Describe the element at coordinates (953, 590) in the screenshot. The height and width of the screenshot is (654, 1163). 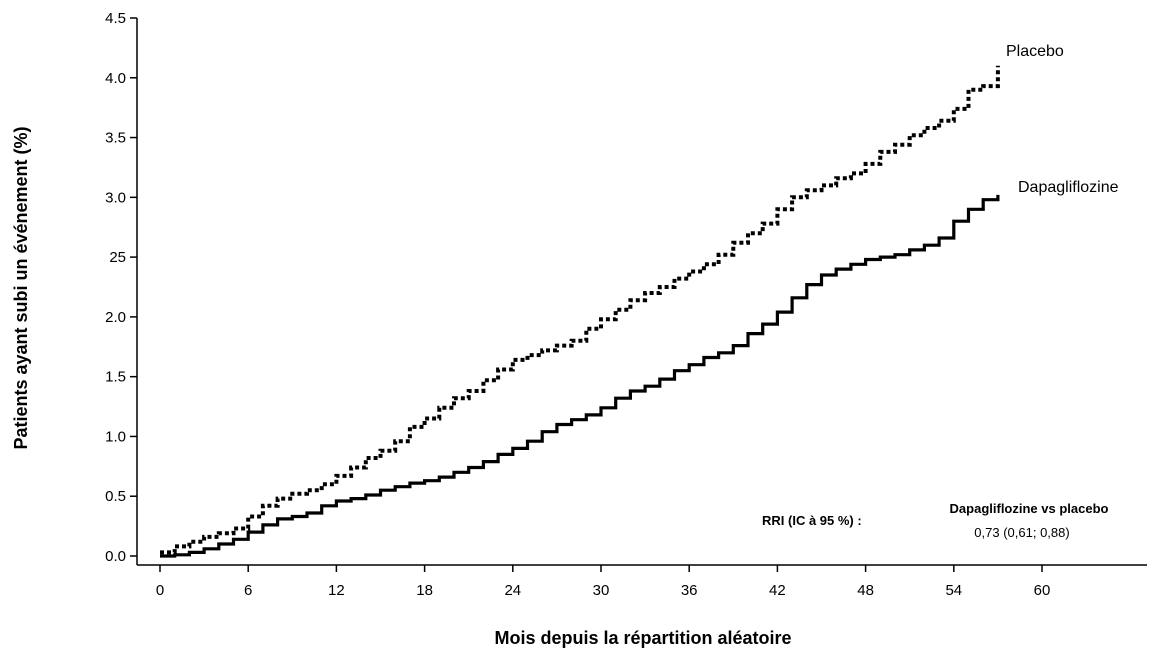
I see `x-tick-label: 54` at that location.